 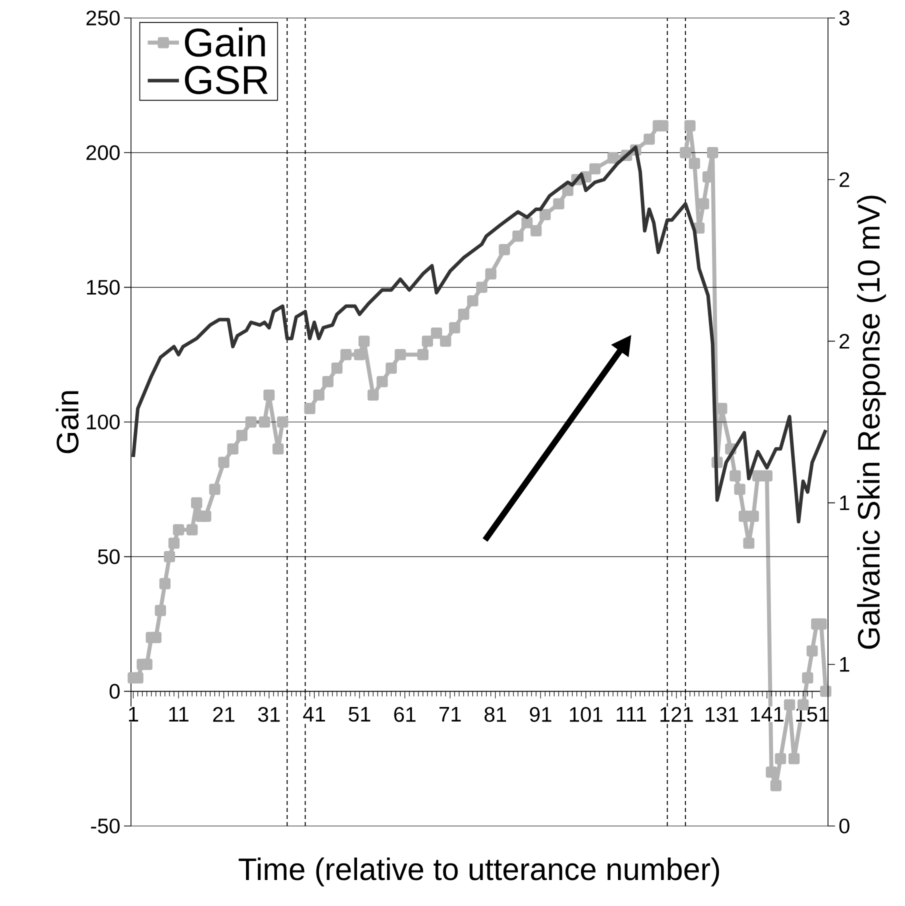 What do you see at coordinates (115, 691) in the screenshot?
I see `y-tick-label: 0` at bounding box center [115, 691].